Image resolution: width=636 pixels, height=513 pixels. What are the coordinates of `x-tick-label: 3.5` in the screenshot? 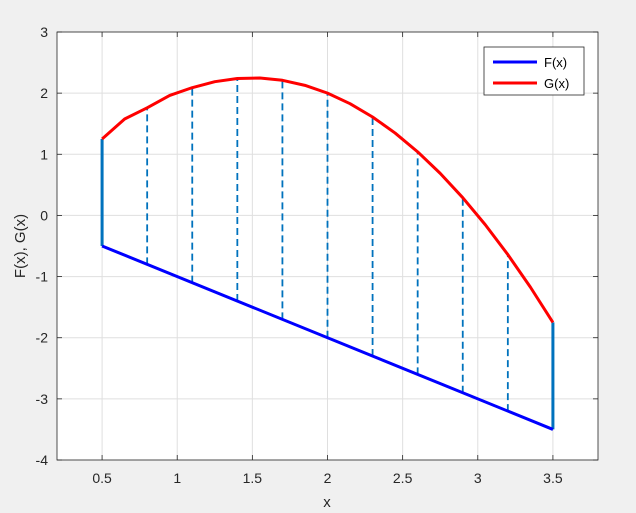 It's located at (553, 478).